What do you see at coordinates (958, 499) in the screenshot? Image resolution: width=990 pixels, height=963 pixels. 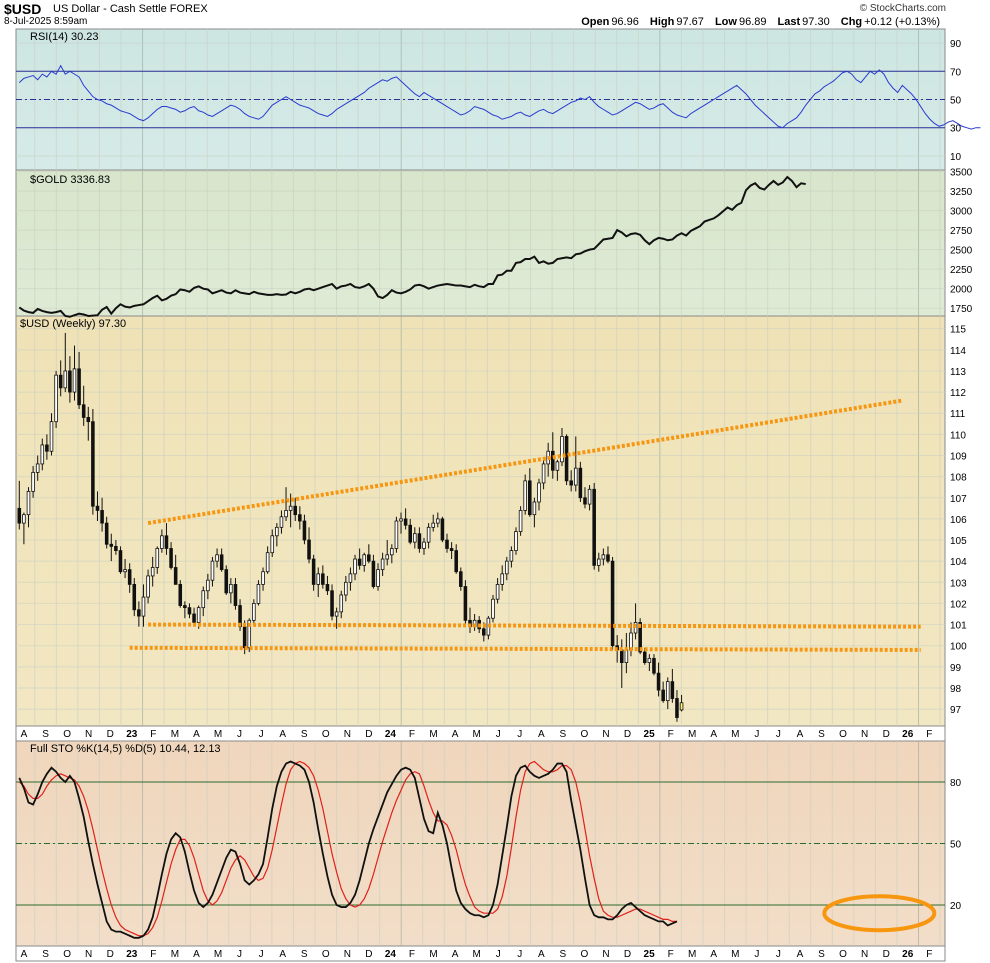 I see `usd-tick-label: 107` at bounding box center [958, 499].